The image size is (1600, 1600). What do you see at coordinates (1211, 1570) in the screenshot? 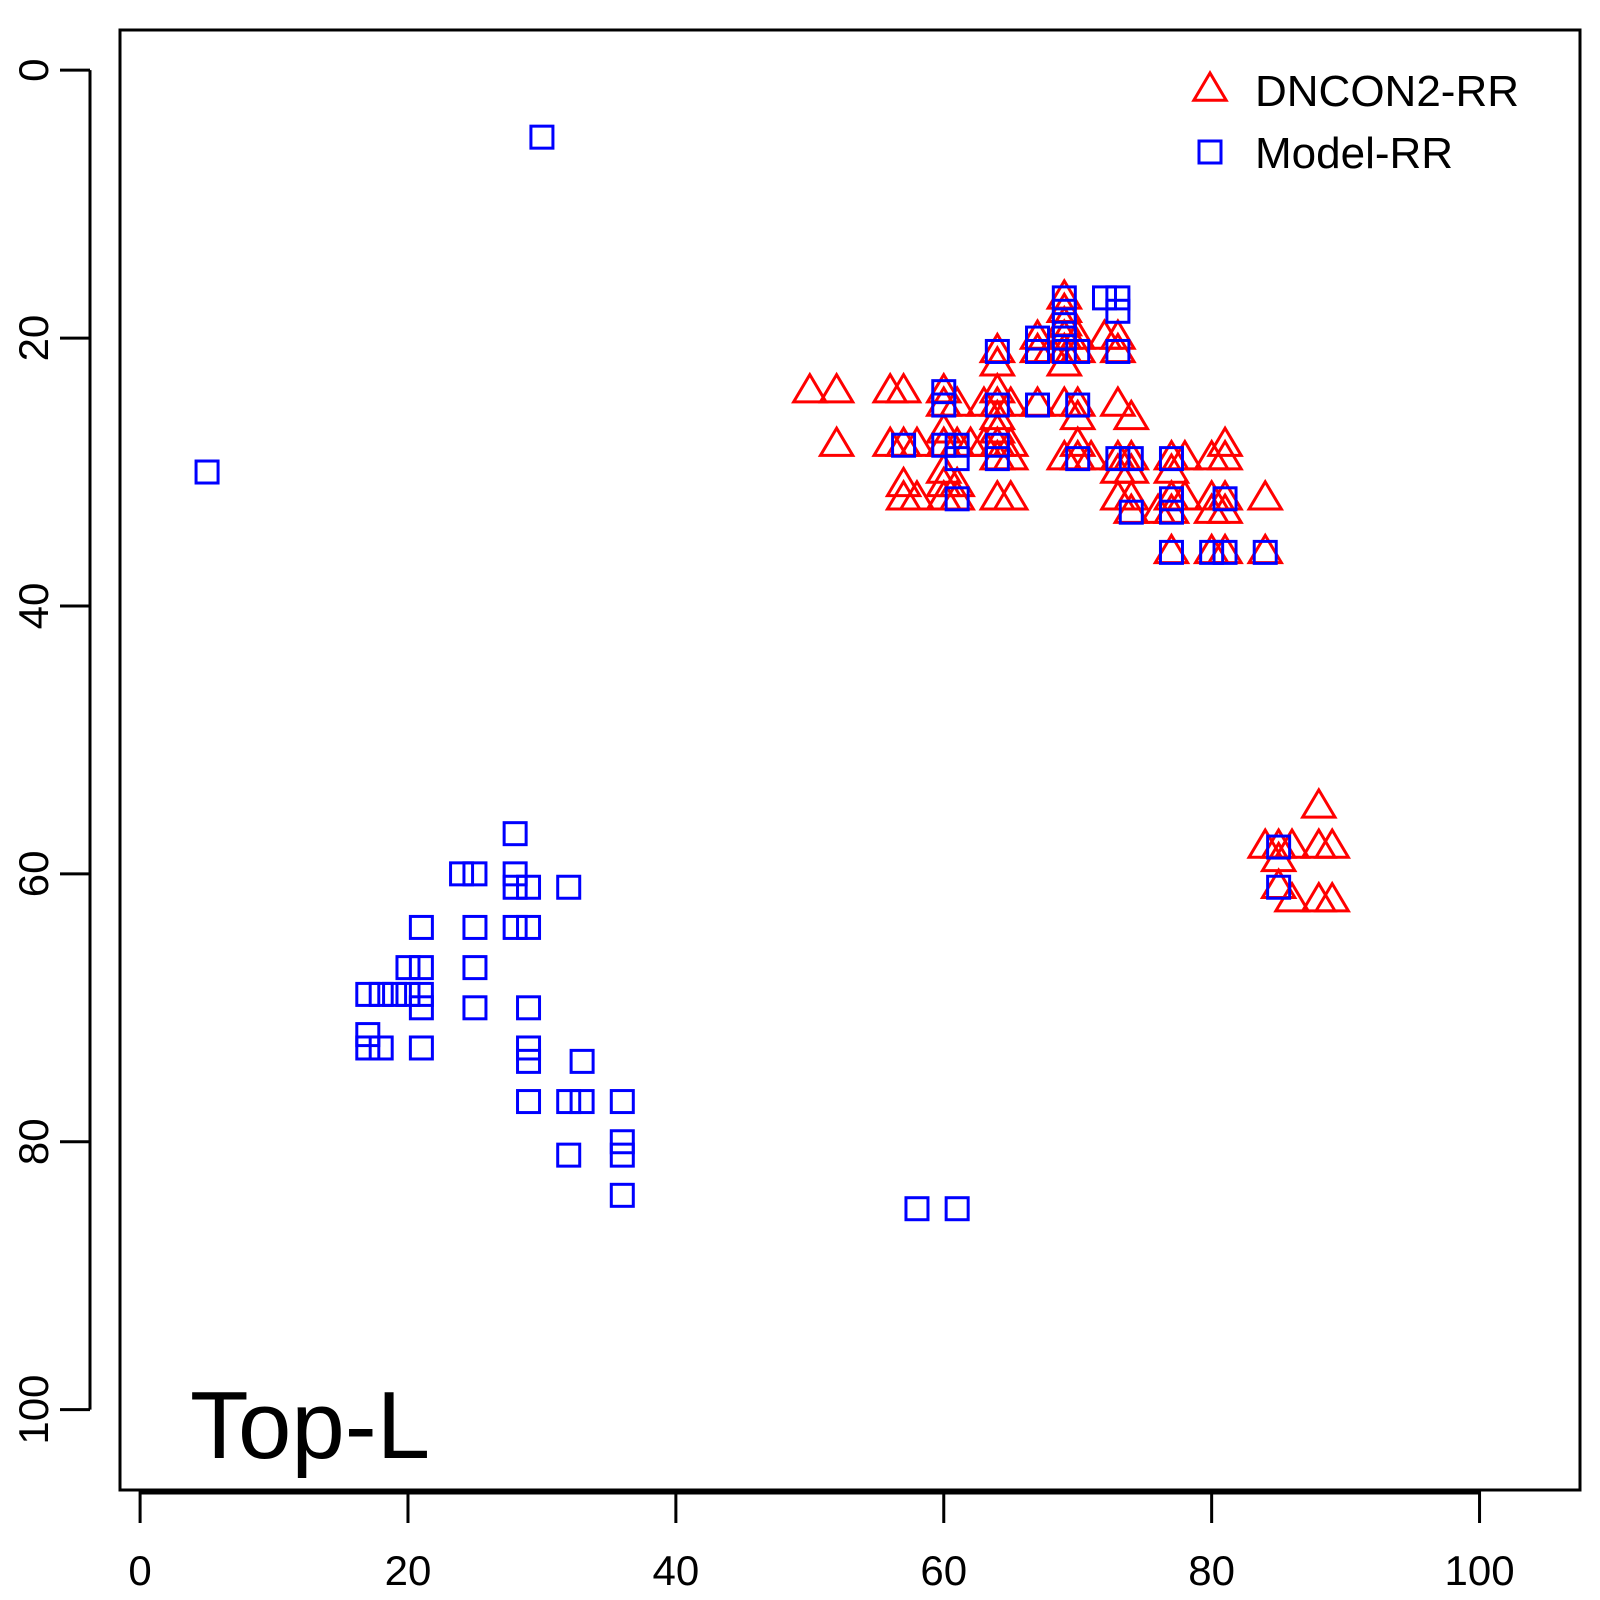
I see `x-tick-label: 80` at bounding box center [1211, 1570].